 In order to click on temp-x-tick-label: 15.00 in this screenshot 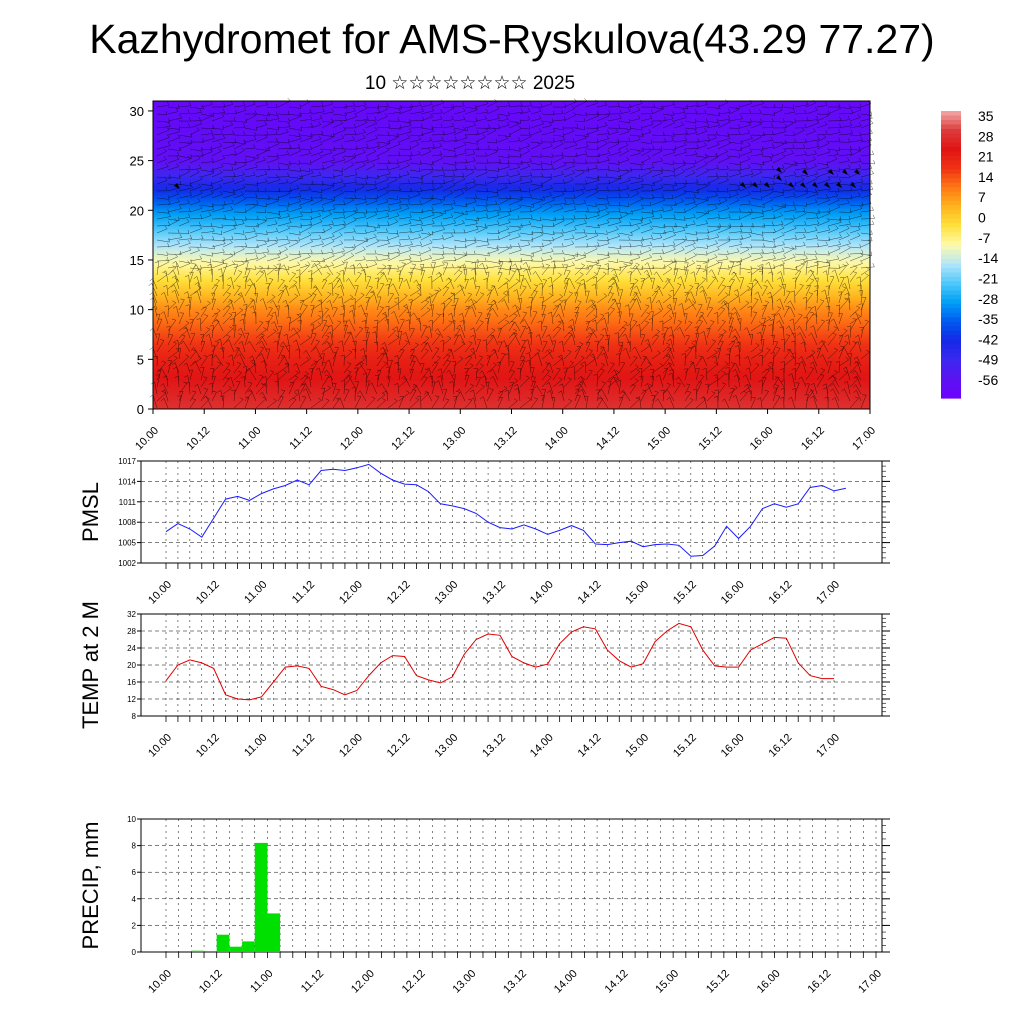, I will do `click(637, 746)`.